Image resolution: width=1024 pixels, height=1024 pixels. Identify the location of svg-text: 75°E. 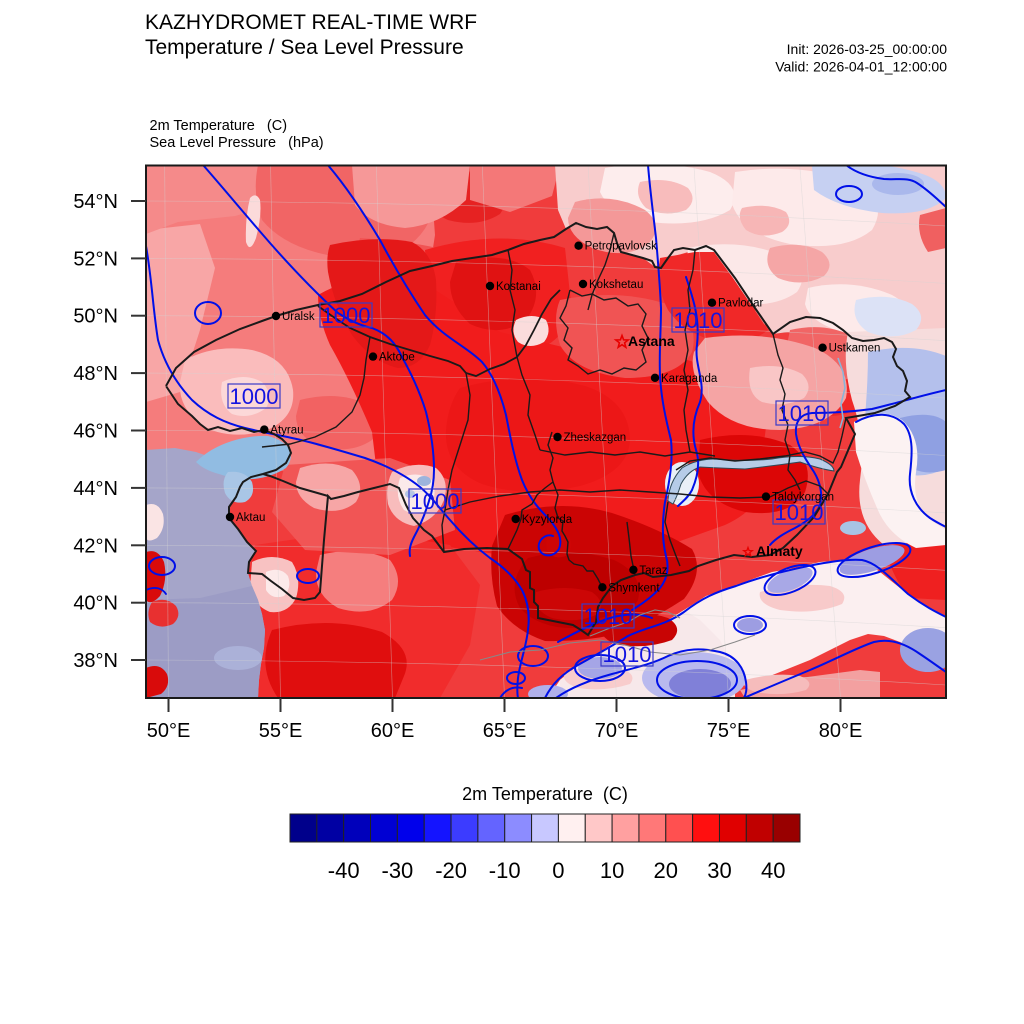
(729, 731).